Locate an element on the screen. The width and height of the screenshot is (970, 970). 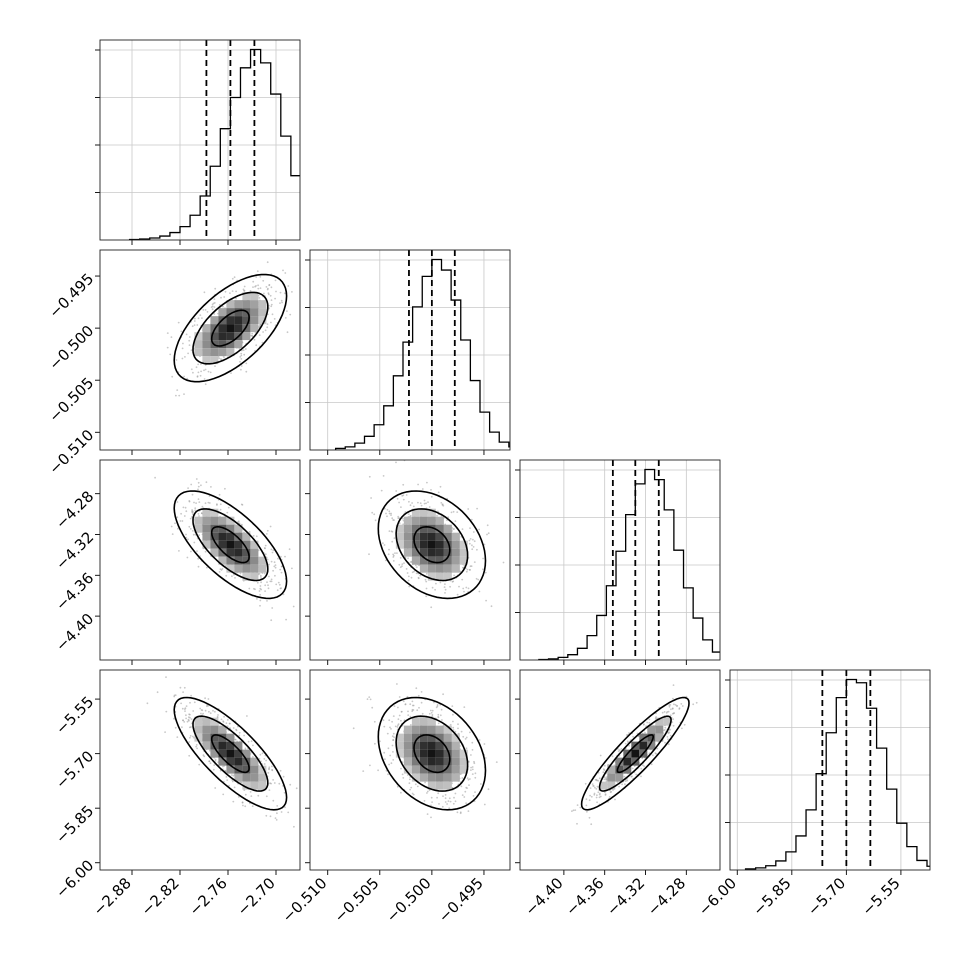
xlabel-3-0: −6.00 is located at coordinates (717, 896).